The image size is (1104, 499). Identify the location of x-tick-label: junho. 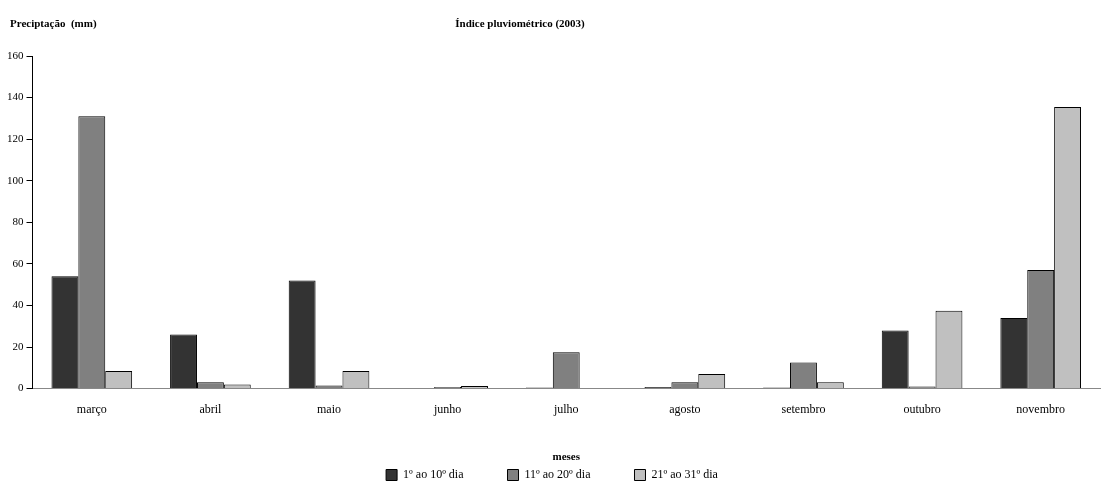
(447, 408).